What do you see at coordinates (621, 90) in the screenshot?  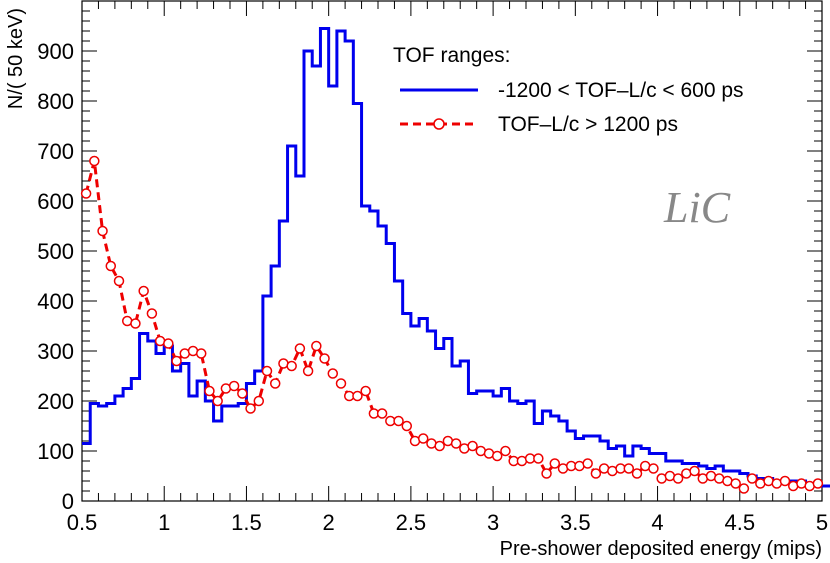 I see `legend-label-series-1: -1200 < TOF–L/c < 600 ps` at bounding box center [621, 90].